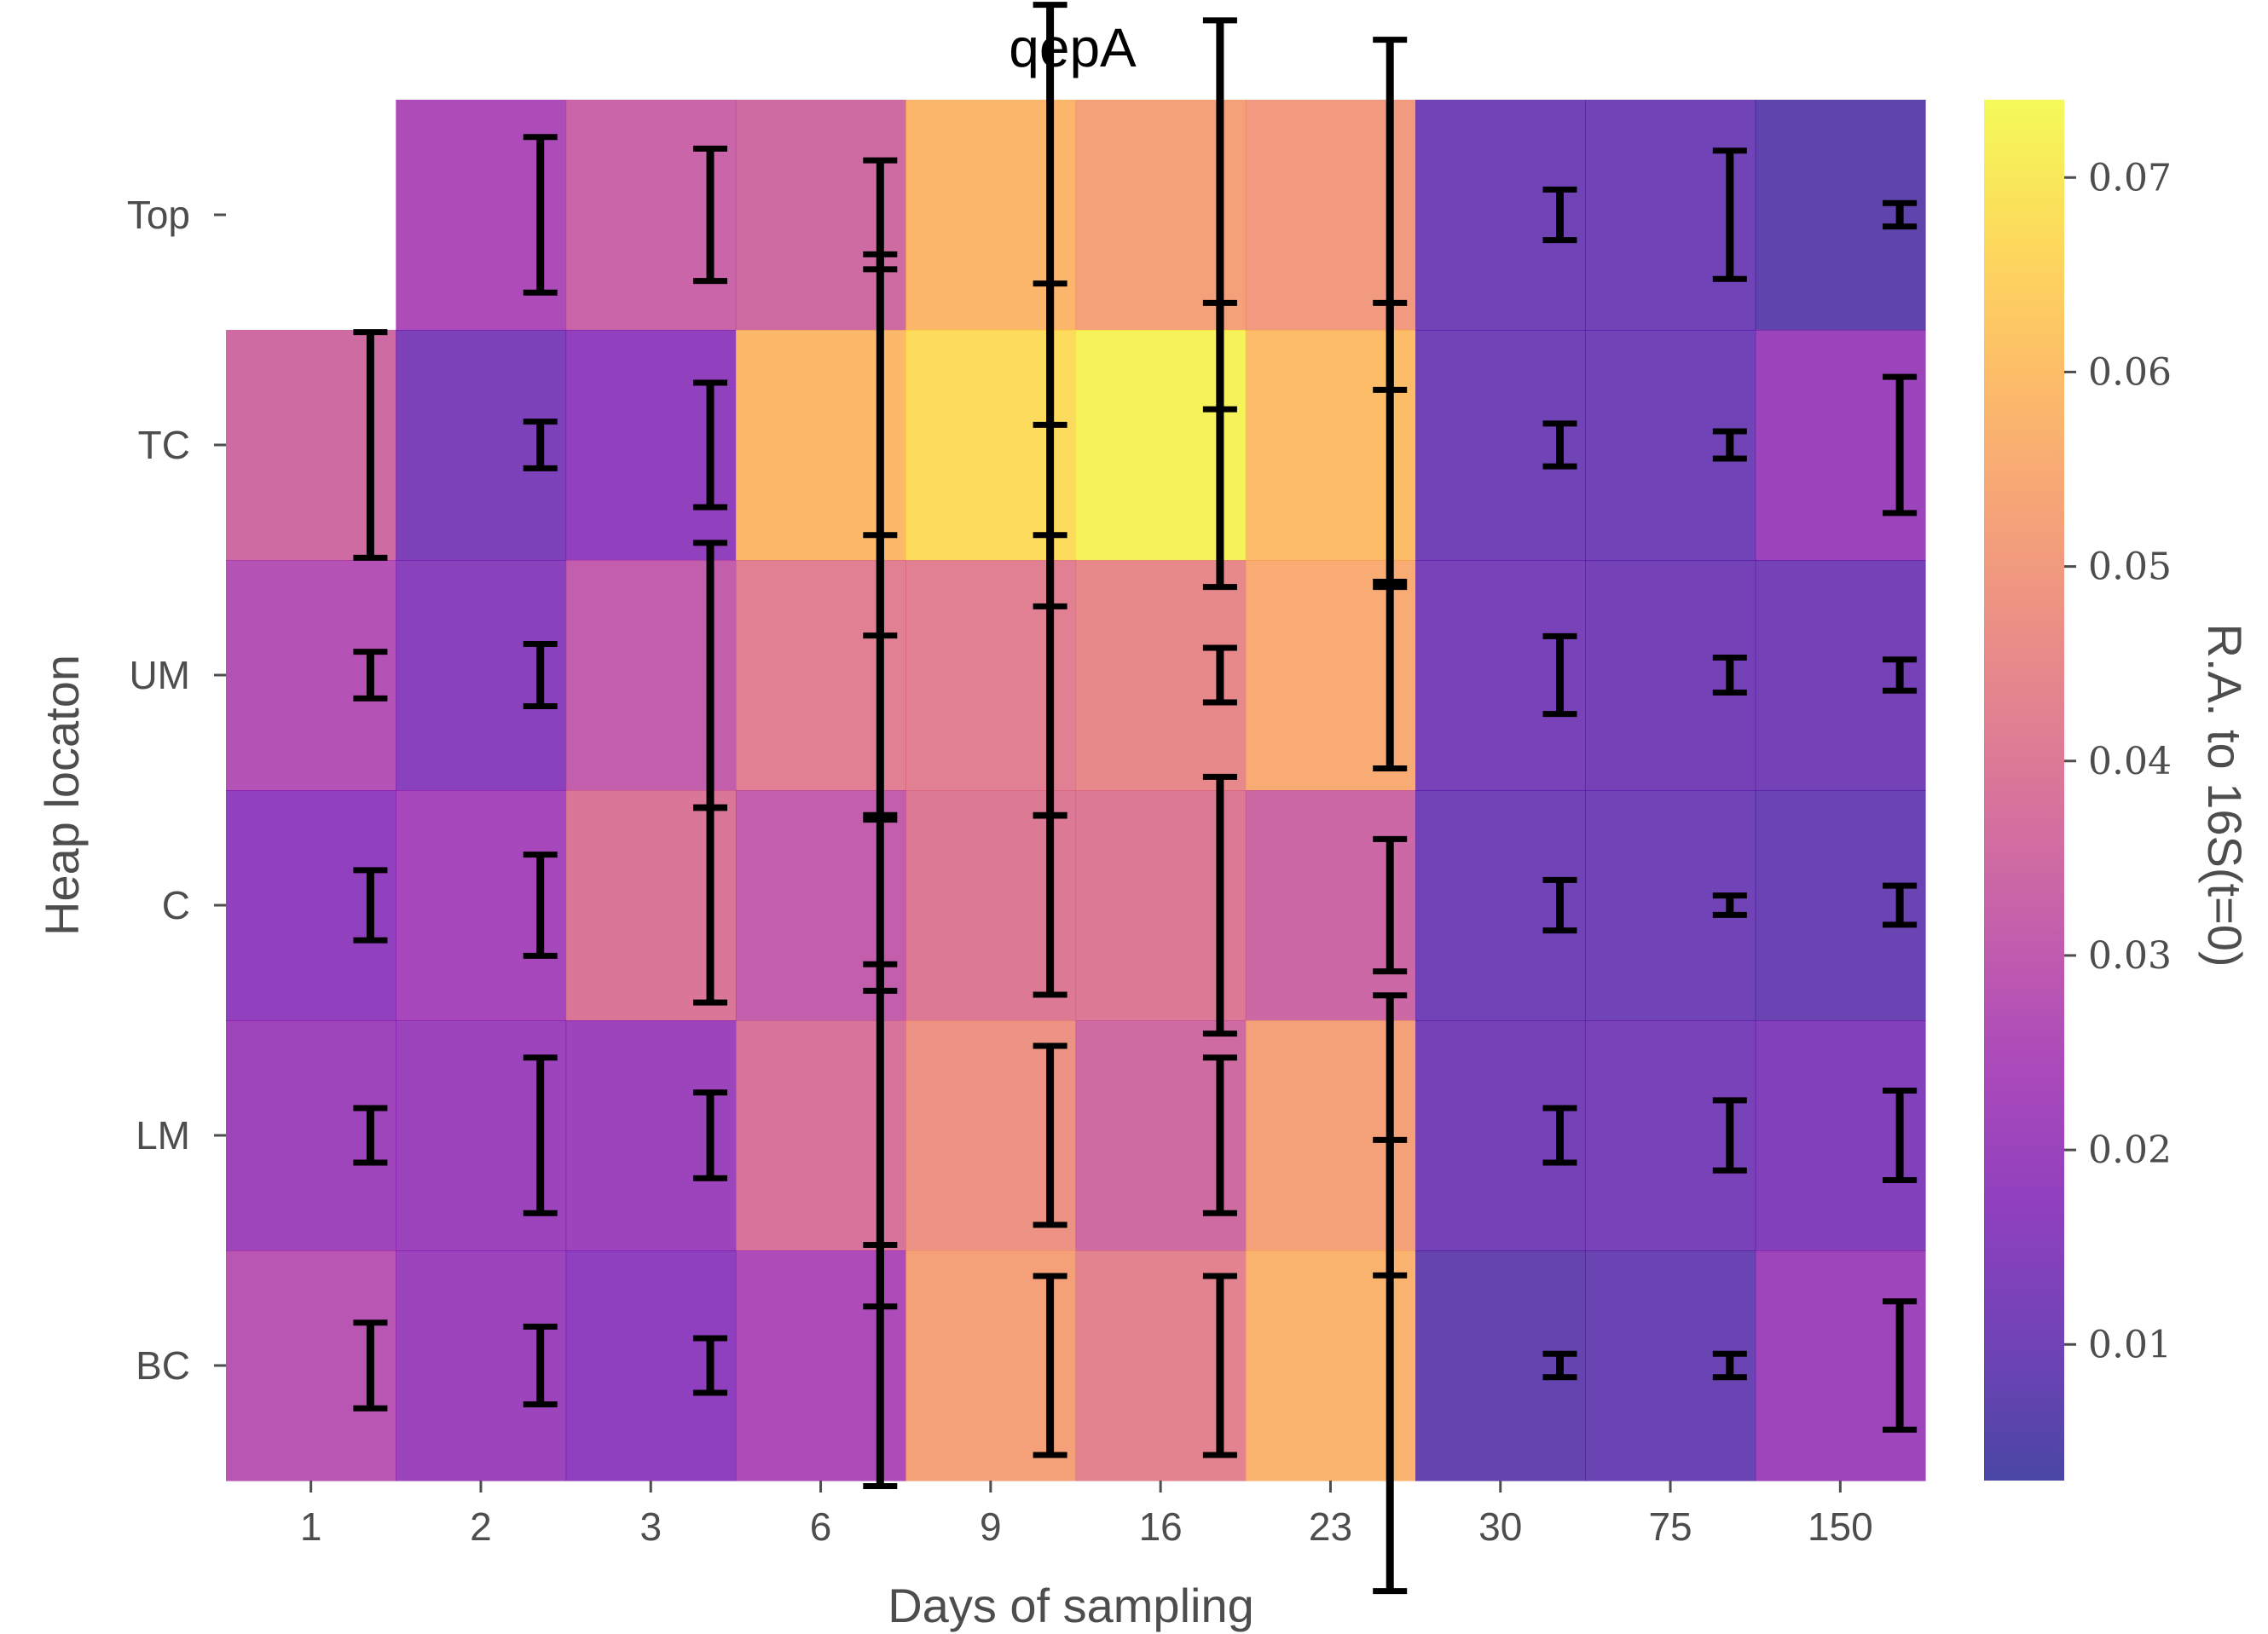  What do you see at coordinates (1330, 1527) in the screenshot?
I see `x-tick-label: 23` at bounding box center [1330, 1527].